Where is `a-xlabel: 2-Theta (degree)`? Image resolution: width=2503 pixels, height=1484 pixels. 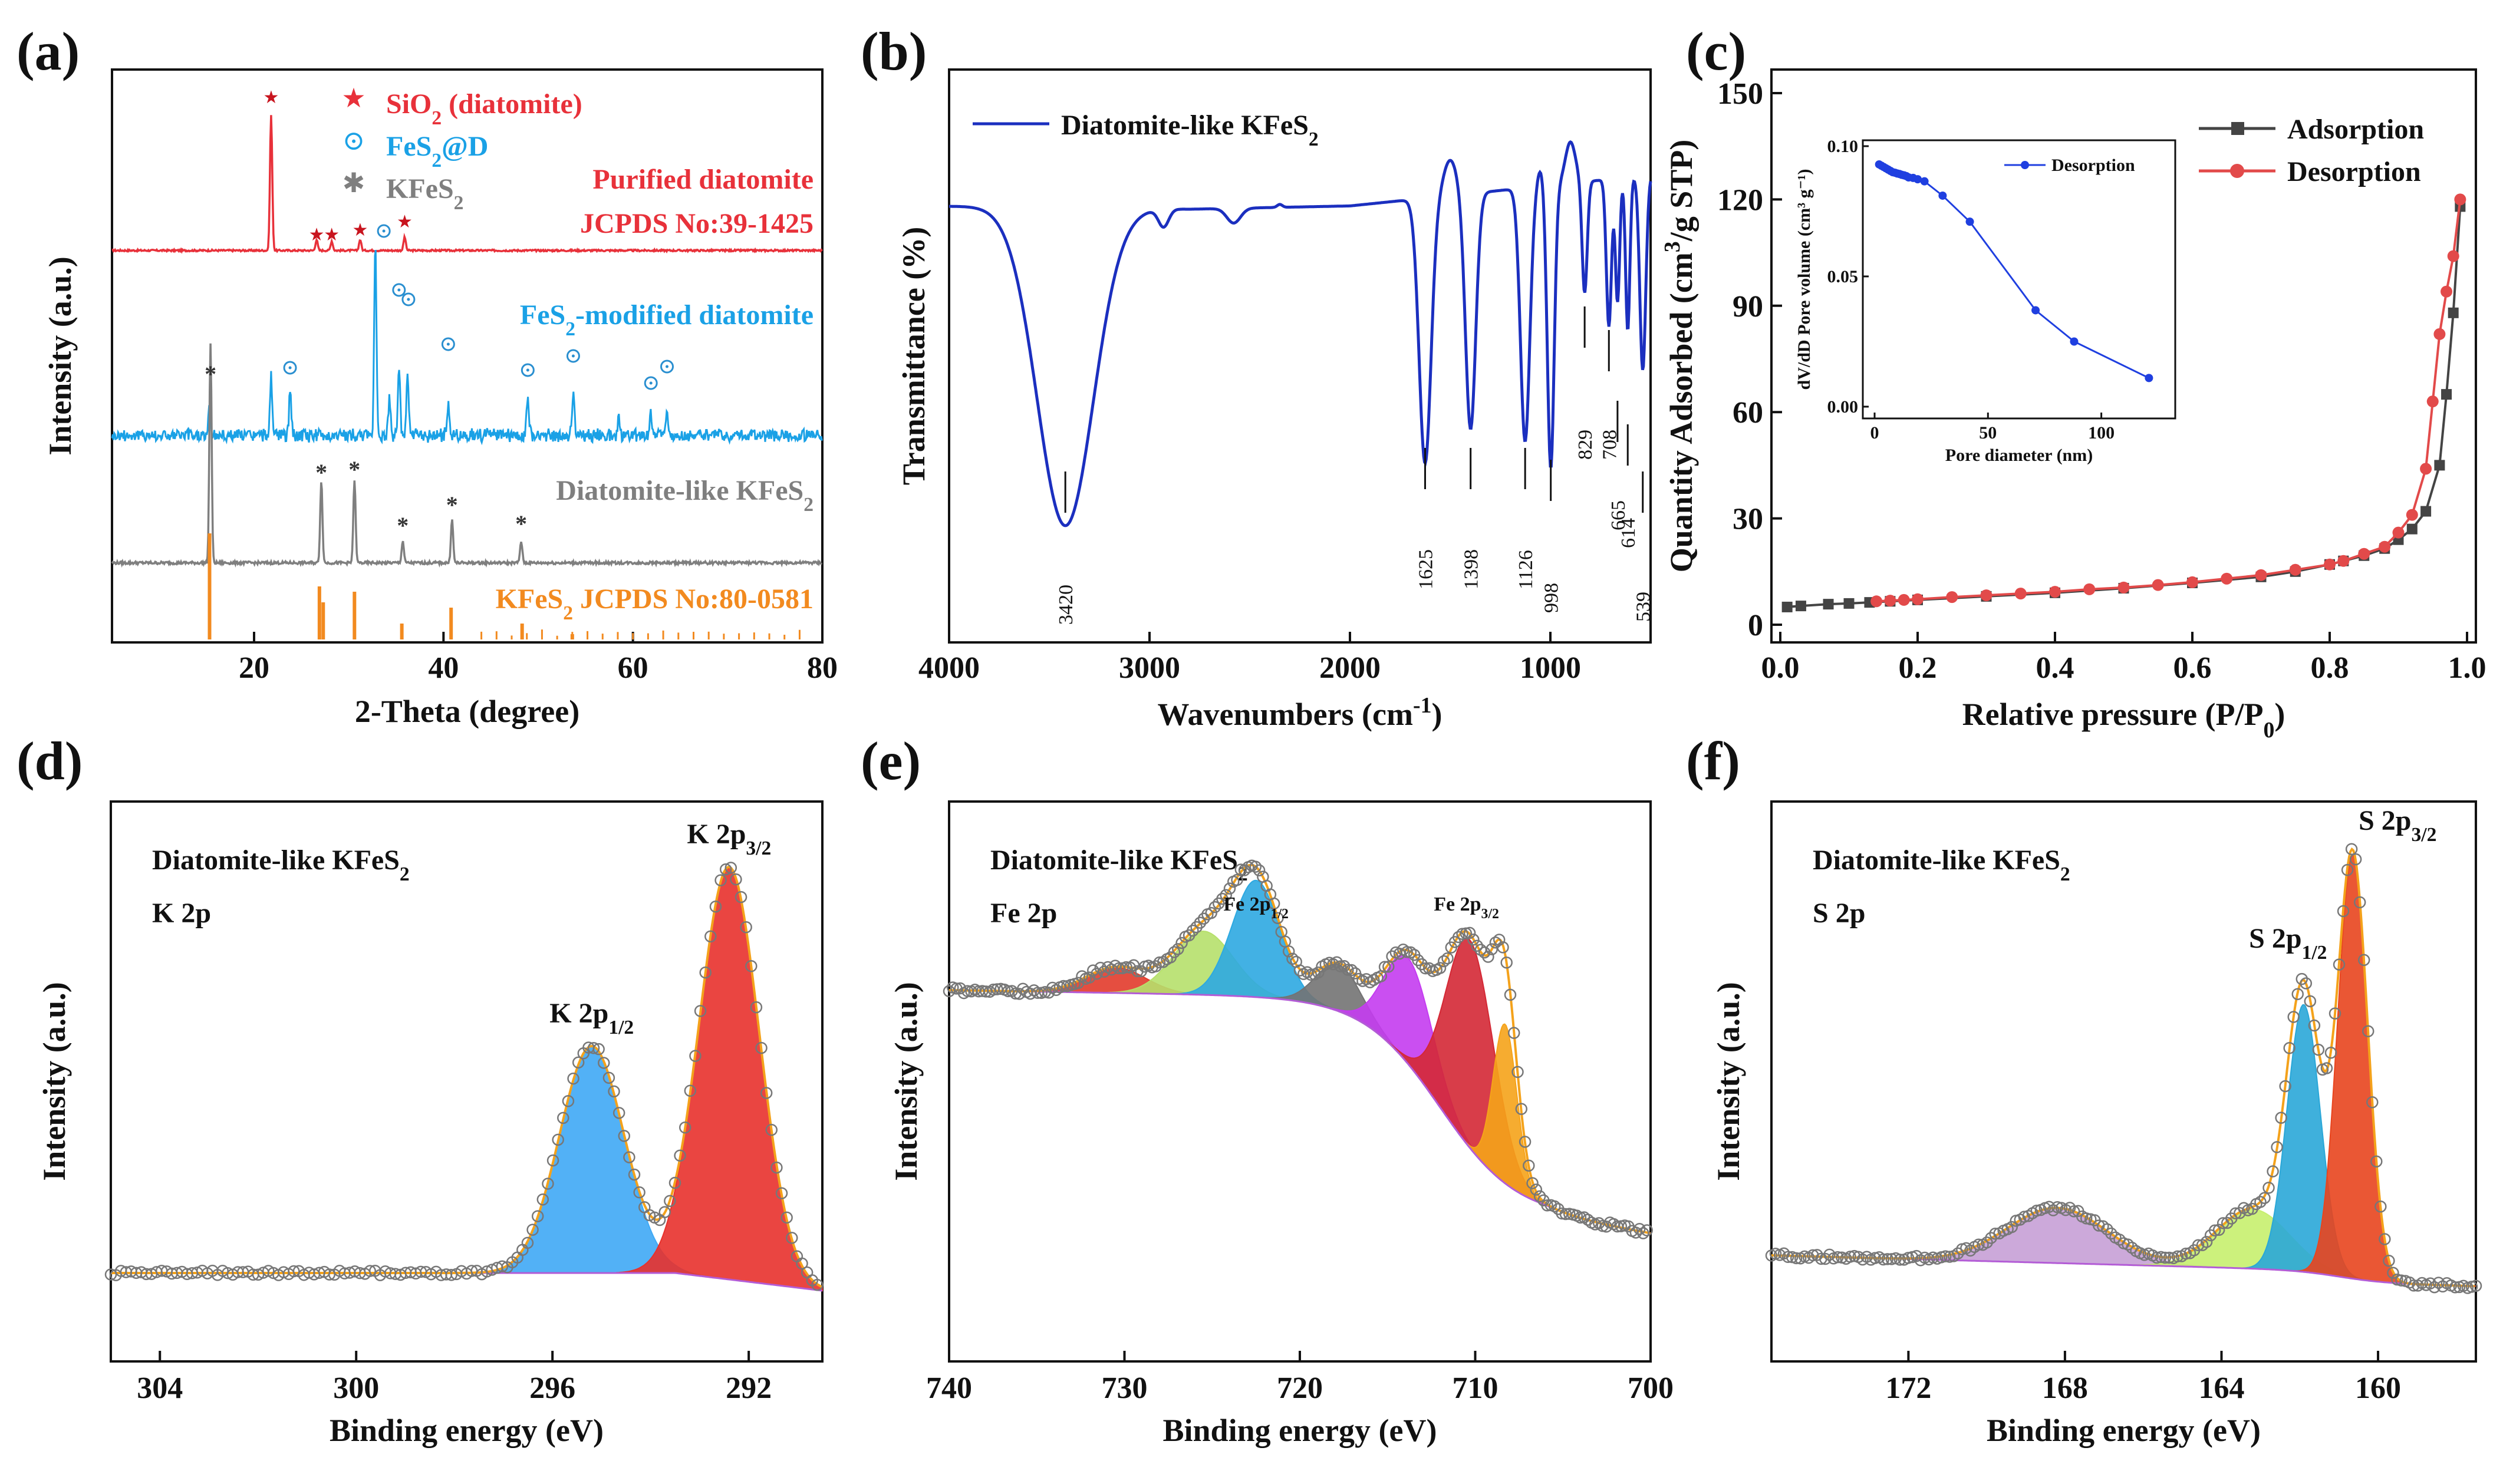 a-xlabel: 2-Theta (degree) is located at coordinates (467, 711).